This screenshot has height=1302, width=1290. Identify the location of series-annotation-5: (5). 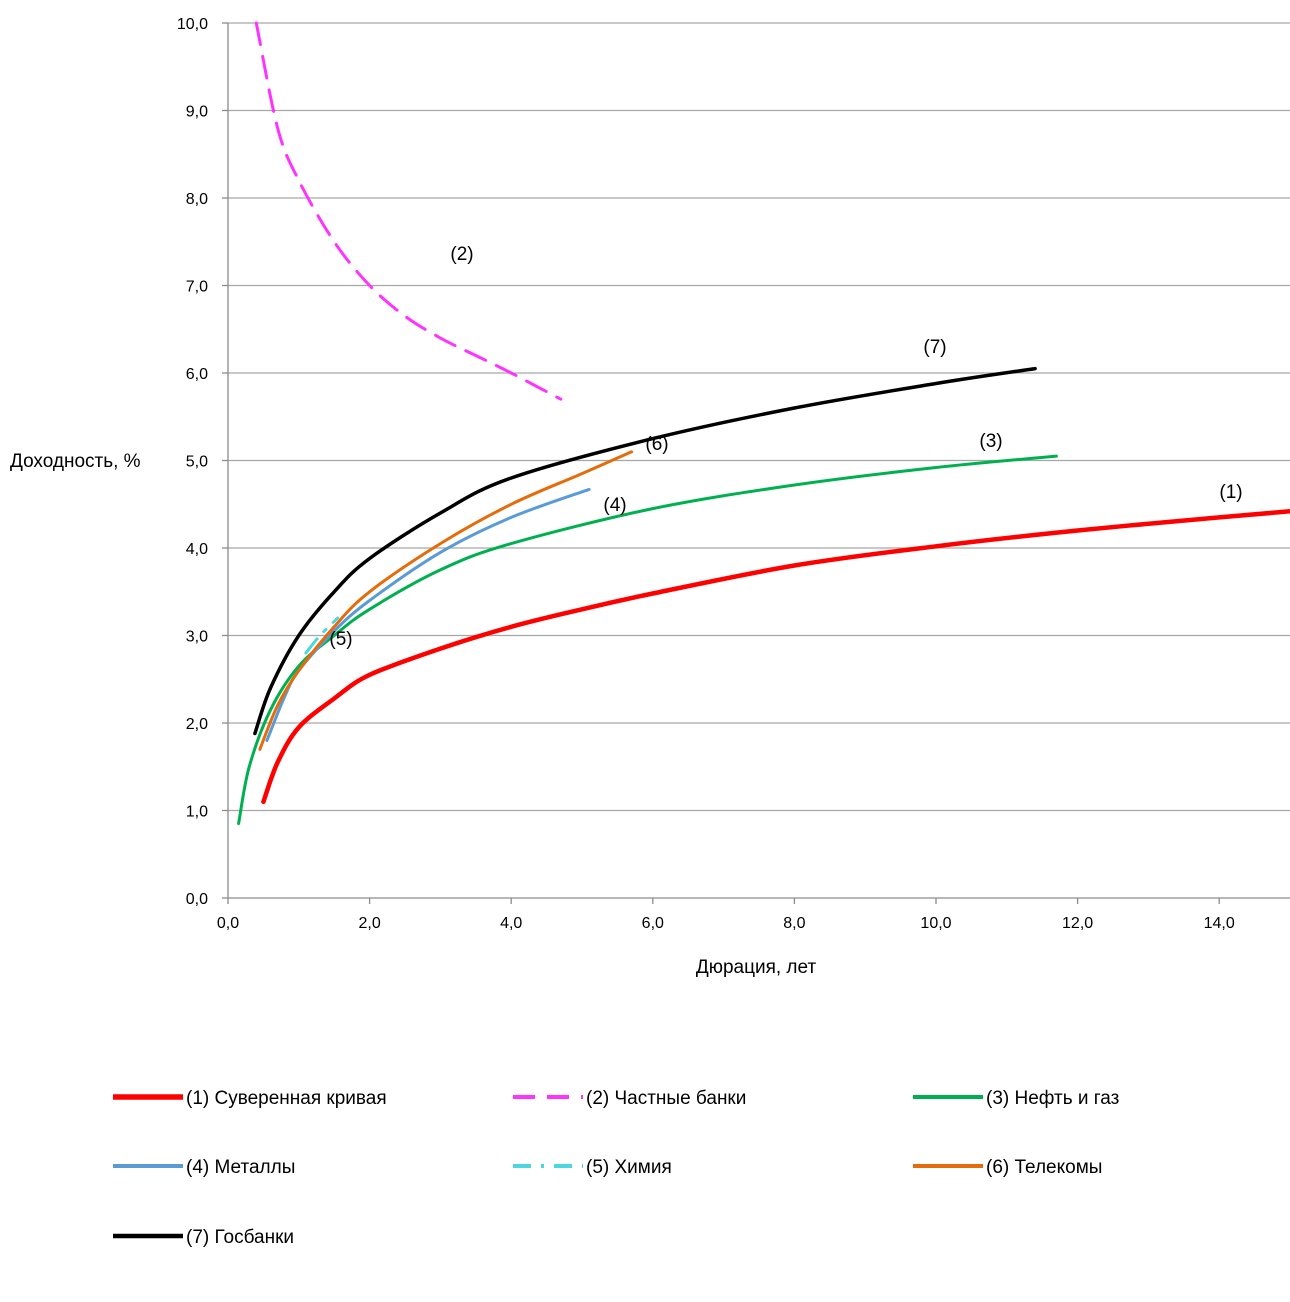
(340, 639).